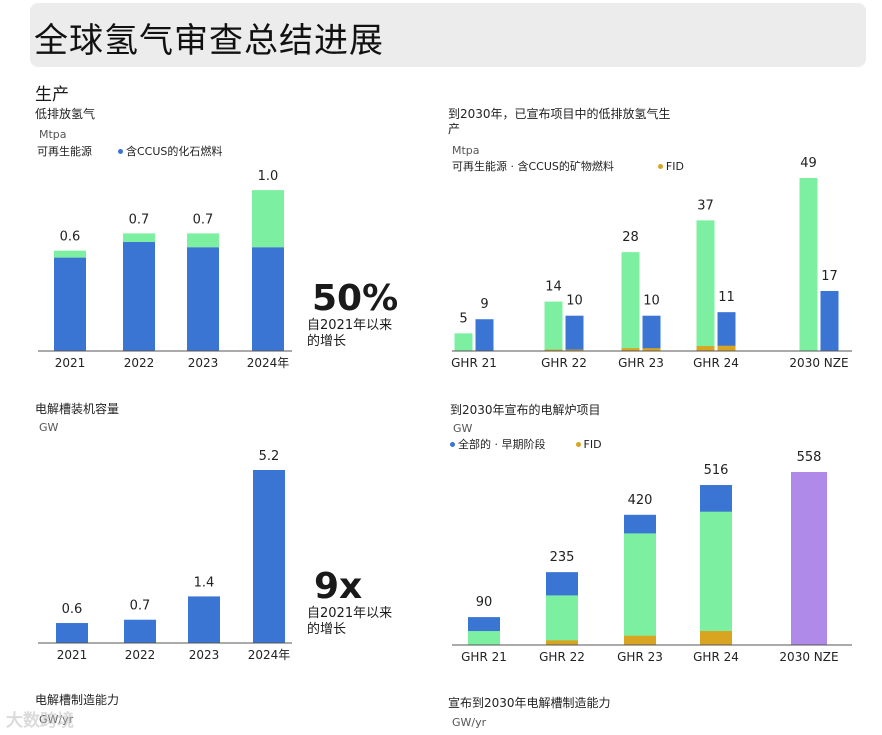 Image resolution: width=882 pixels, height=735 pixels. I want to click on chart4-unit: GW, so click(463, 428).